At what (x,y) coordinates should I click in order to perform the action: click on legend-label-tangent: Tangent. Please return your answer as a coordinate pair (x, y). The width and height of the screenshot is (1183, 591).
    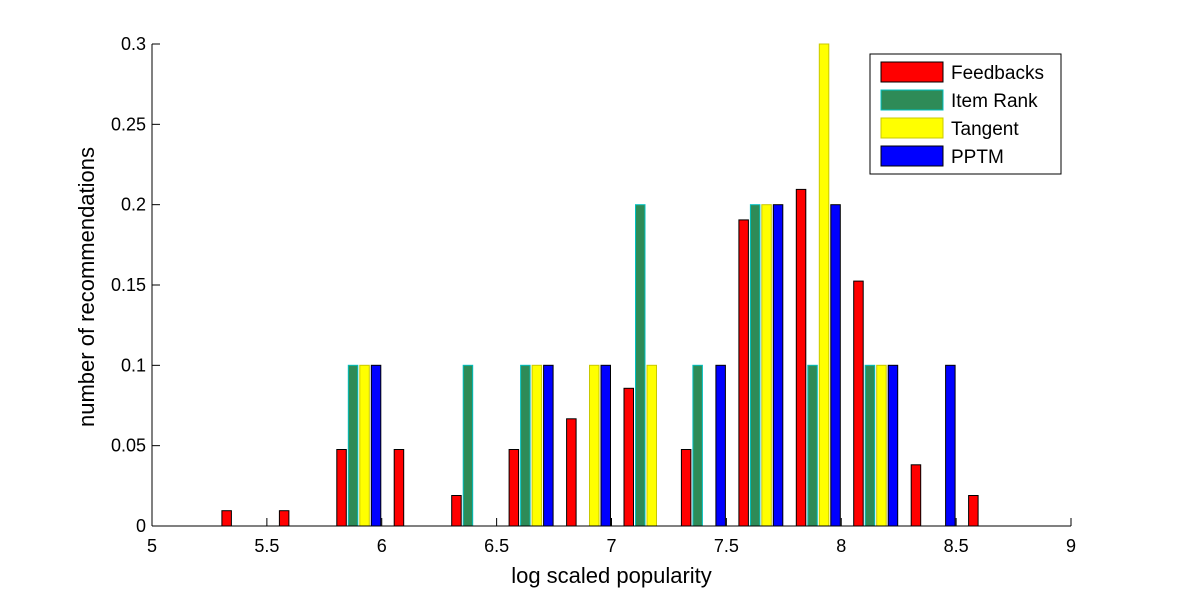
    Looking at the image, I should click on (985, 129).